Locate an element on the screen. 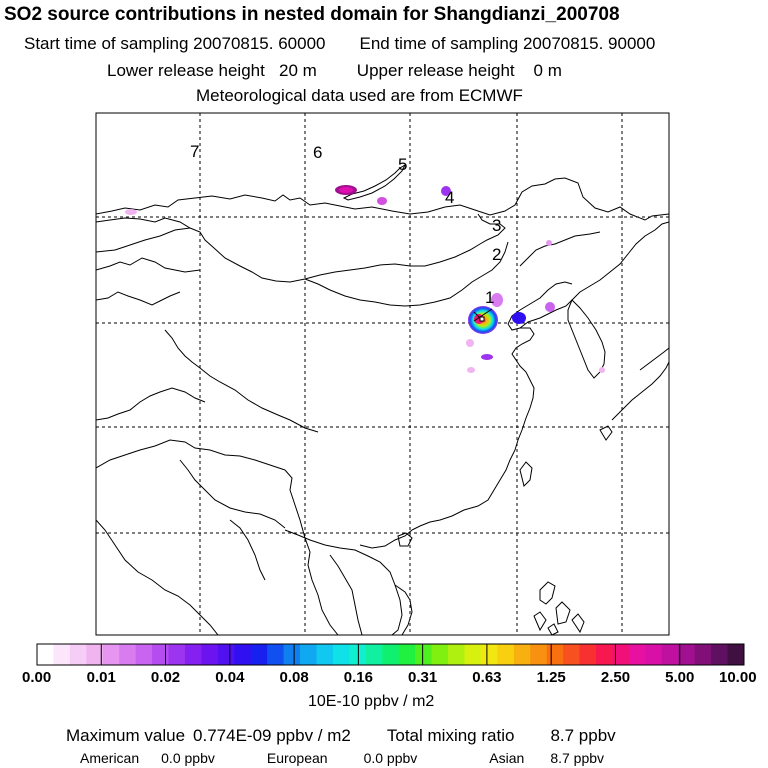  american-label: American is located at coordinates (110, 758).